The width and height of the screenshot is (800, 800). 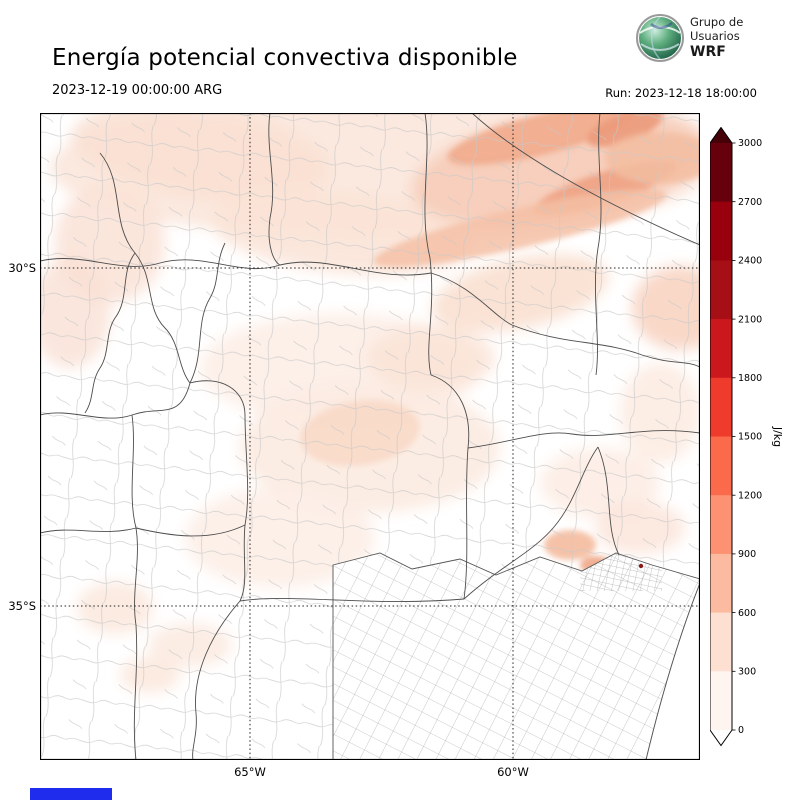 I want to click on footer-bar, so click(x=71, y=794).